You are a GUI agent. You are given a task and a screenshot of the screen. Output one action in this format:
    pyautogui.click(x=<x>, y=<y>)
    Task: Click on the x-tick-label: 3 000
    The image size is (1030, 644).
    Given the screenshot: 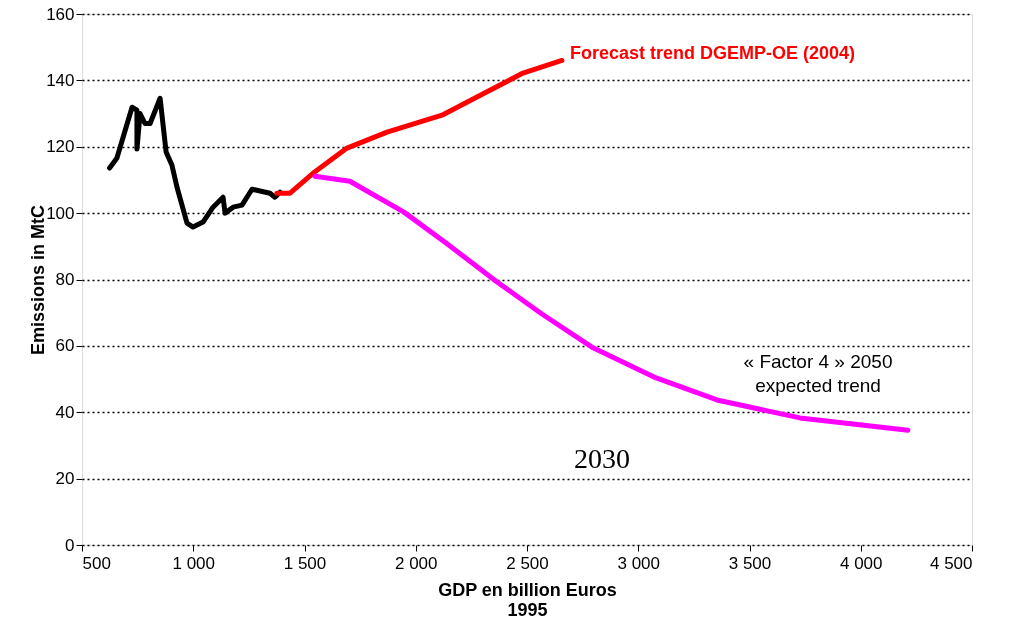 What is the action you would take?
    pyautogui.click(x=639, y=563)
    